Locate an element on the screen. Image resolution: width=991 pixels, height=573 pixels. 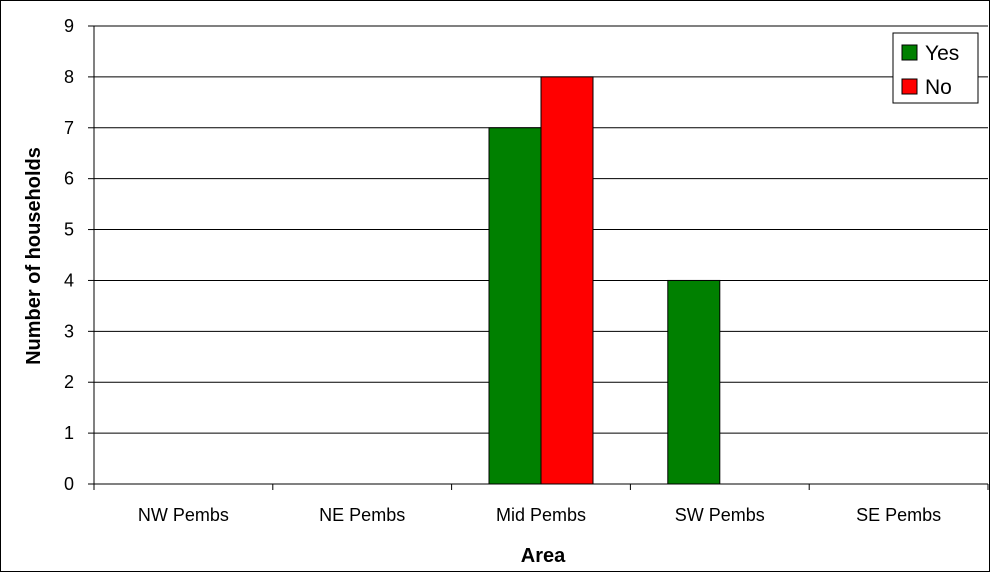
y-tick-label: 6 is located at coordinates (69, 179).